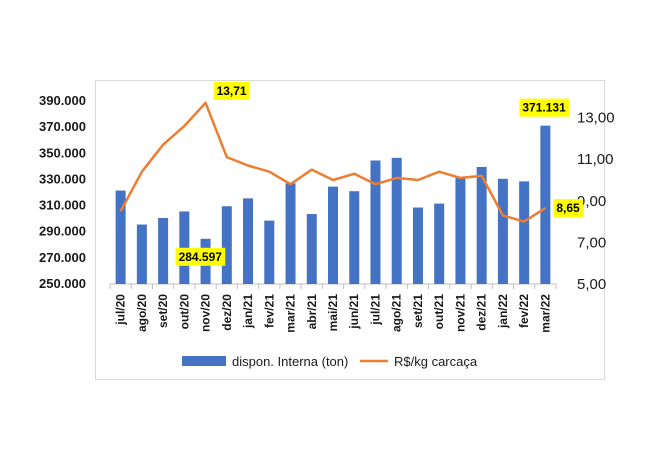 The height and width of the screenshot is (449, 650). What do you see at coordinates (269, 311) in the screenshot?
I see `x-tick-label: fev/21` at bounding box center [269, 311].